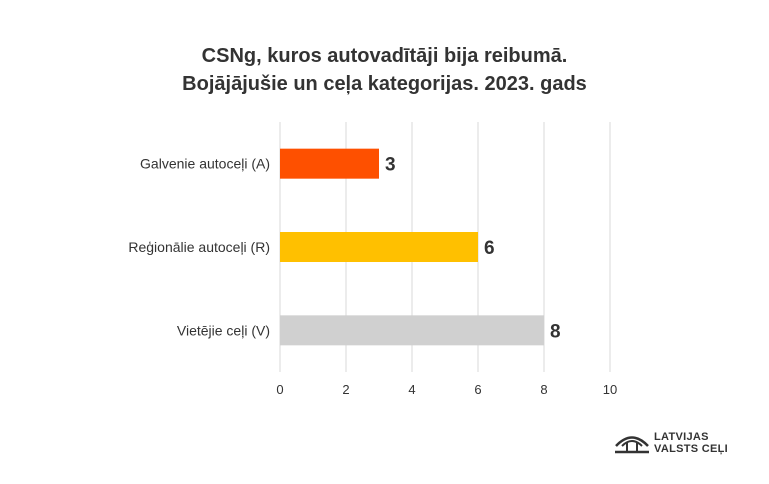  What do you see at coordinates (345, 389) in the screenshot?
I see `x-tick-label: 2` at bounding box center [345, 389].